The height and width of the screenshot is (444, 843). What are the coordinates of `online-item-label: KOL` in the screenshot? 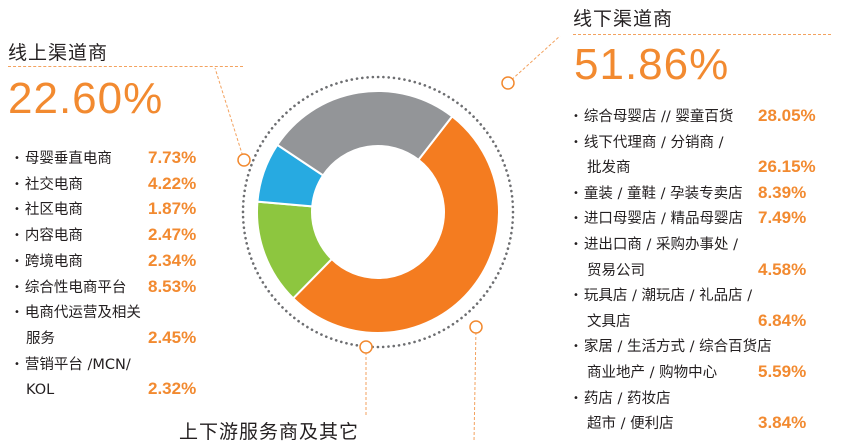 It's located at (40, 390).